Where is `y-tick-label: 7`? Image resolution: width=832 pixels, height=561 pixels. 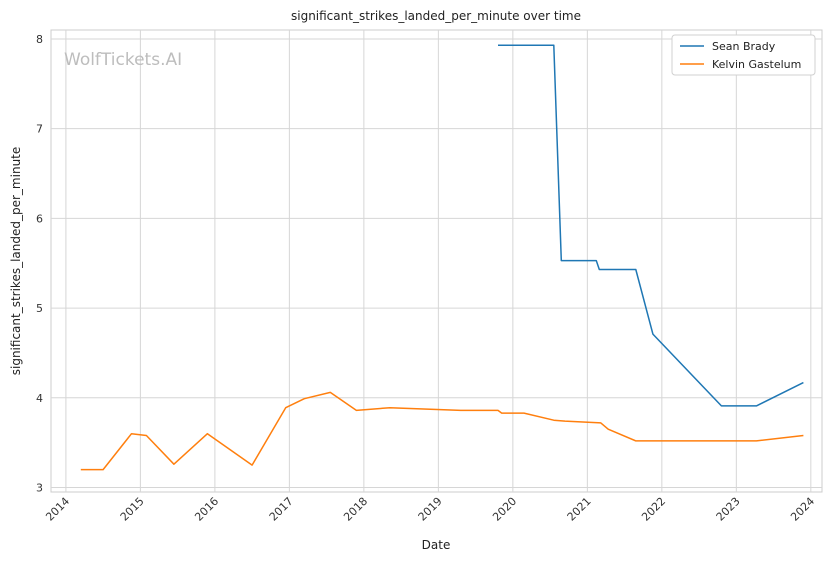 y-tick-label: 7 is located at coordinates (39, 129).